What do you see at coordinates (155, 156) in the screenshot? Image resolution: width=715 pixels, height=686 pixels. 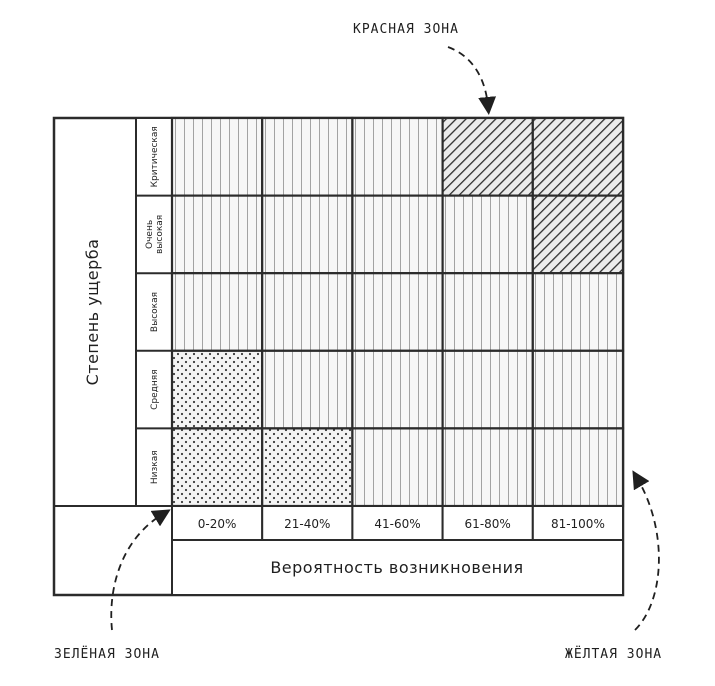 I see `row-label: Критическая` at bounding box center [155, 156].